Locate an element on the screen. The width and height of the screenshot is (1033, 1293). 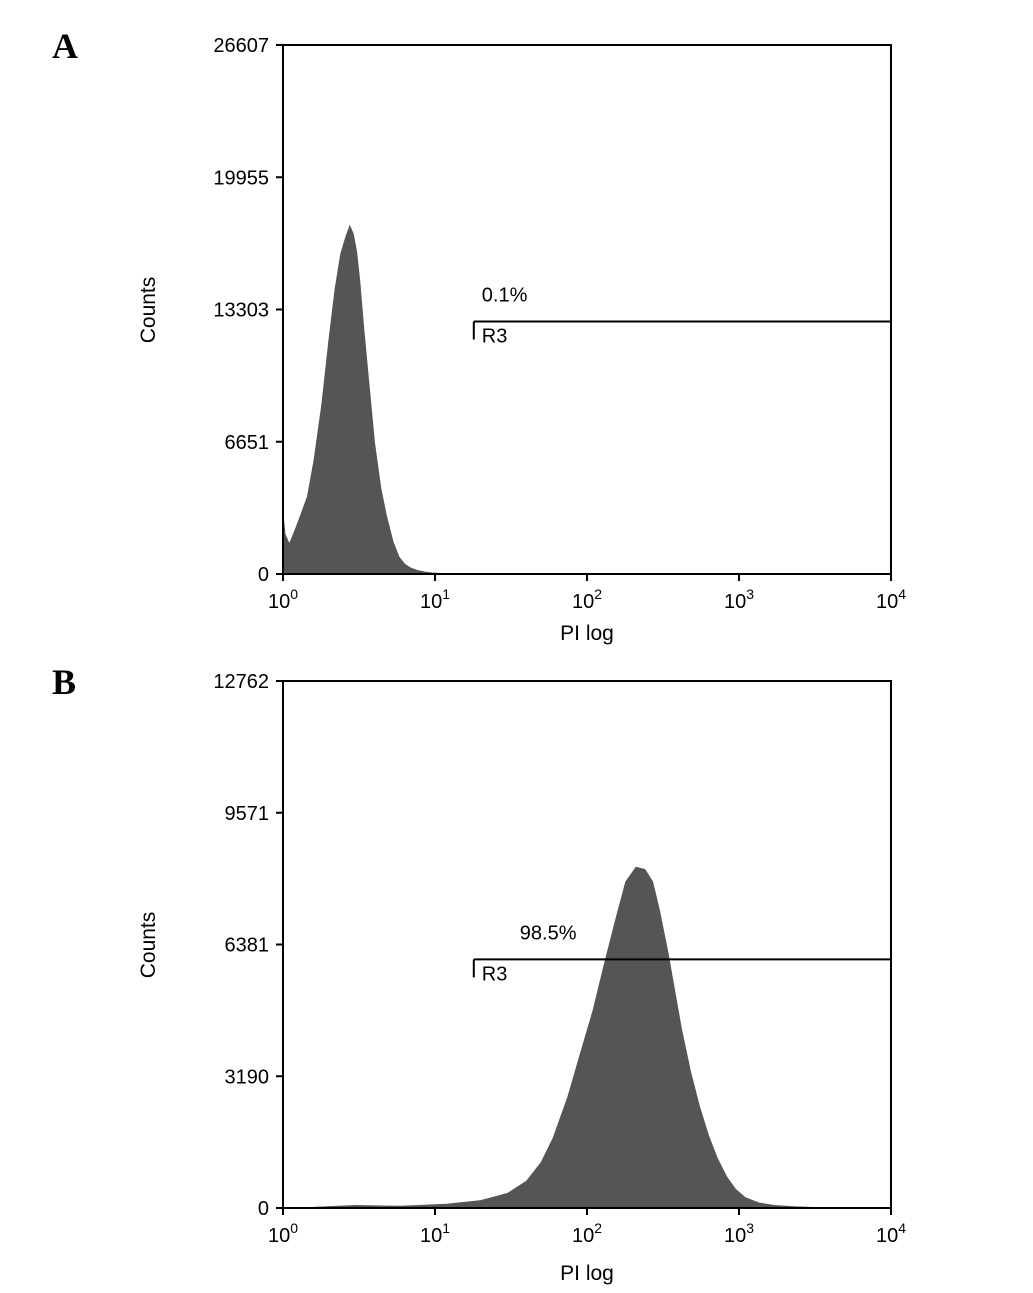
y-tick-label: 3190 is located at coordinates (247, 1077).